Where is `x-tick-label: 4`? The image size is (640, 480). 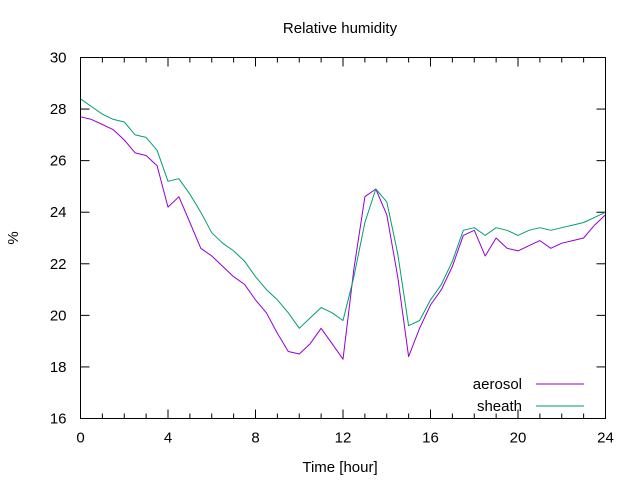 x-tick-label: 4 is located at coordinates (168, 438).